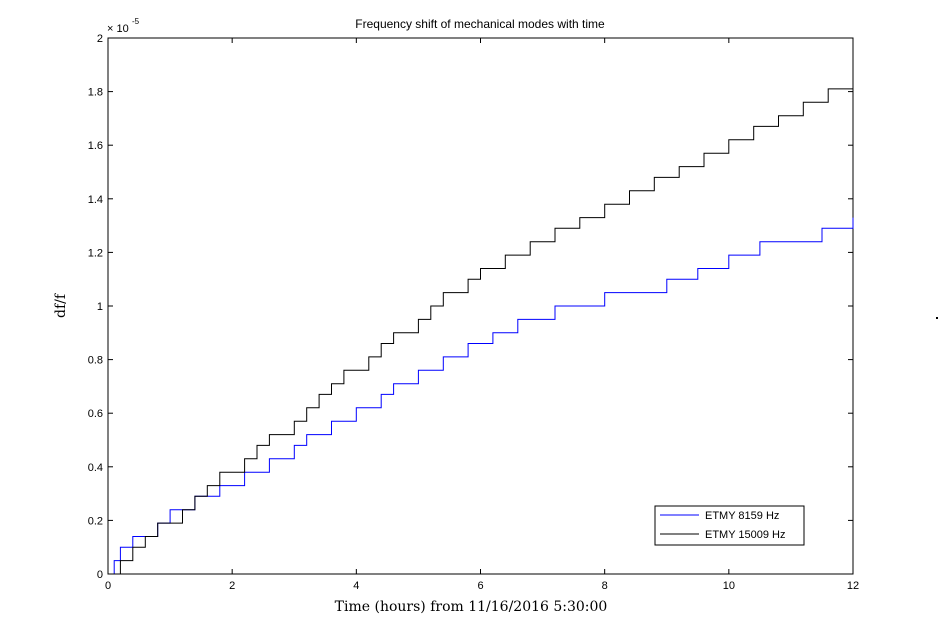 This screenshot has height=639, width=939. I want to click on legend-label-etmy-8159: ETMY 8159 Hz, so click(742, 516).